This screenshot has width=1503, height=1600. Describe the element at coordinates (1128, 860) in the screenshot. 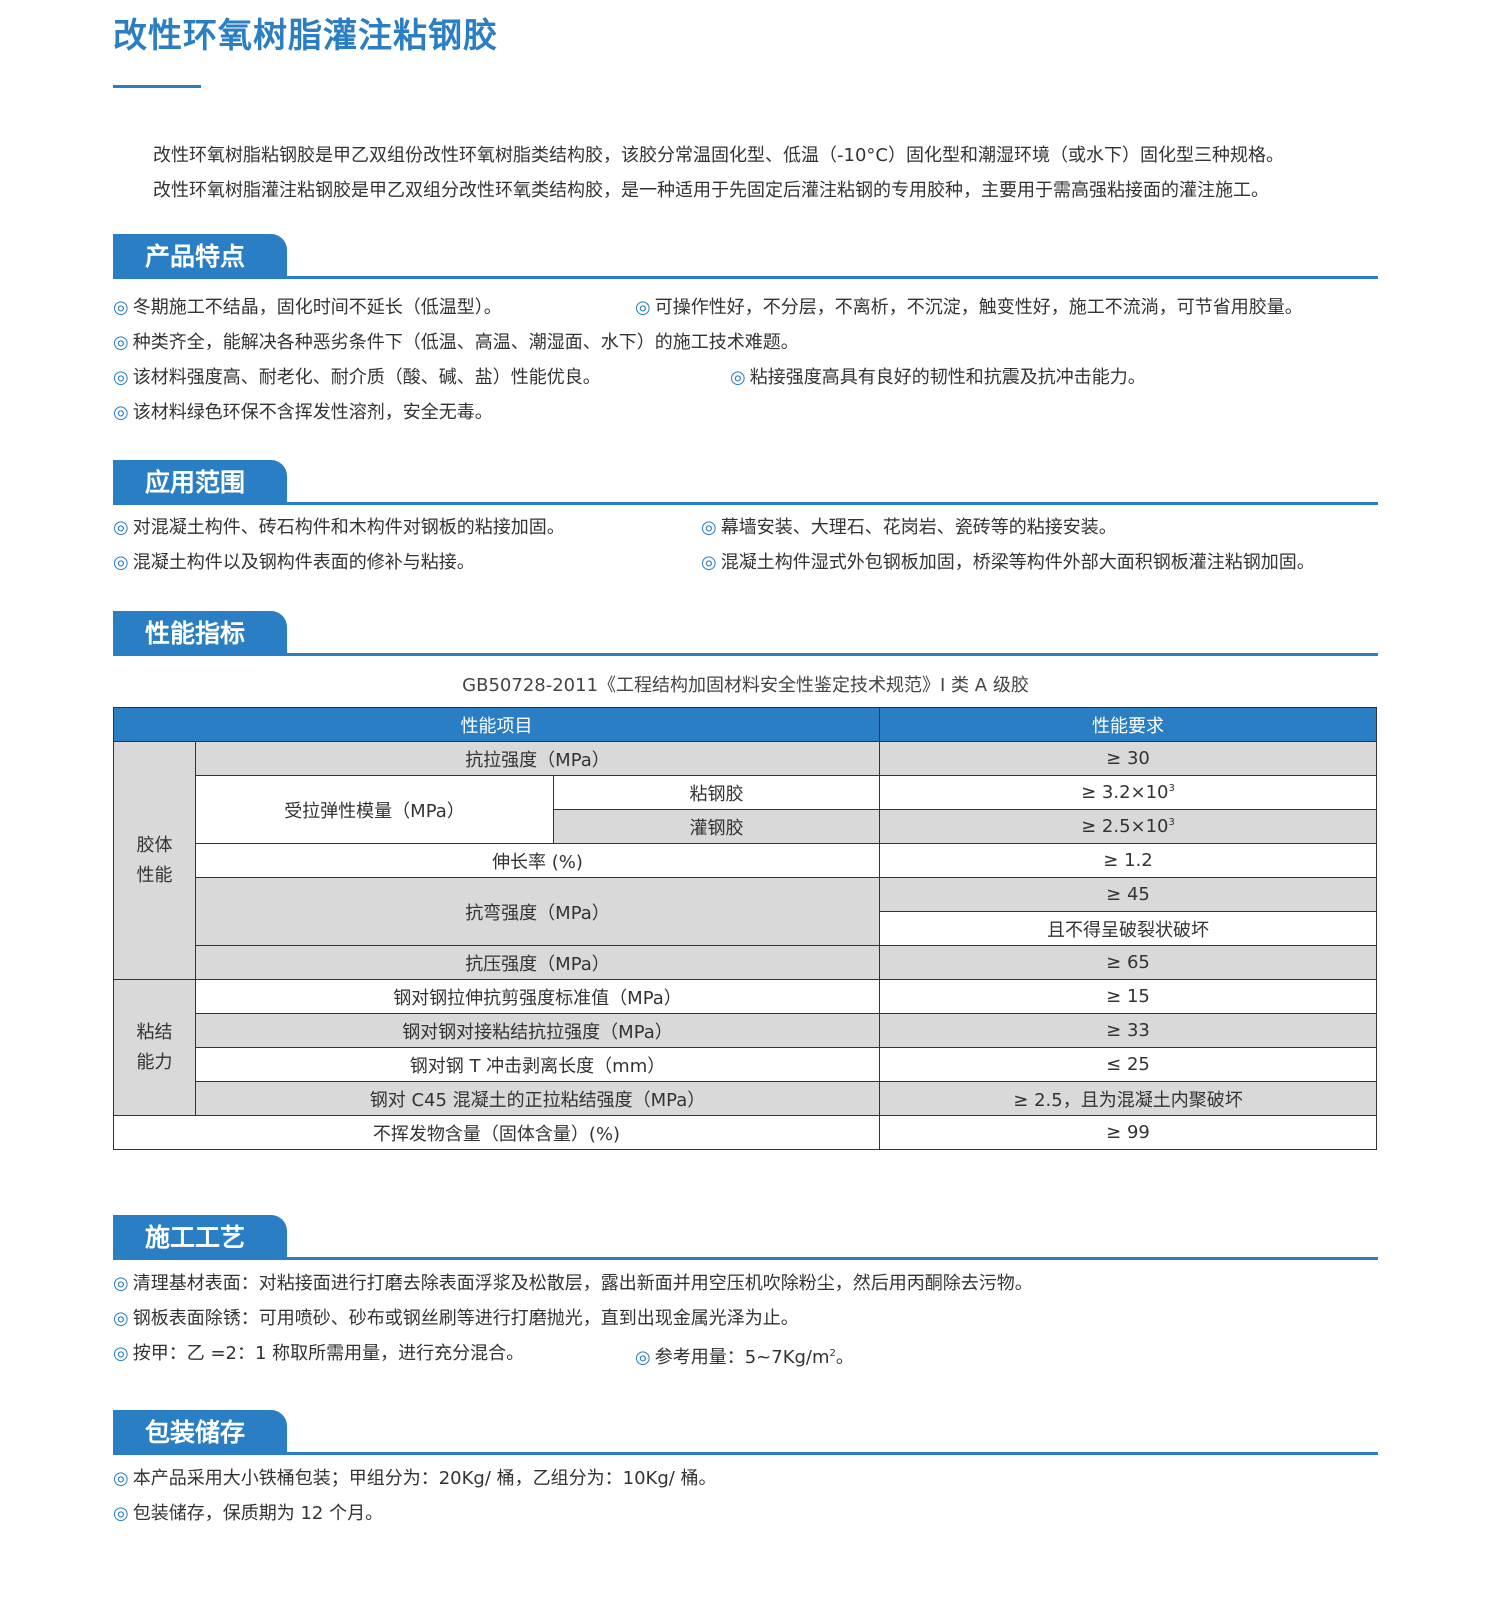

I see `value-cell: ≥ 1.2` at that location.